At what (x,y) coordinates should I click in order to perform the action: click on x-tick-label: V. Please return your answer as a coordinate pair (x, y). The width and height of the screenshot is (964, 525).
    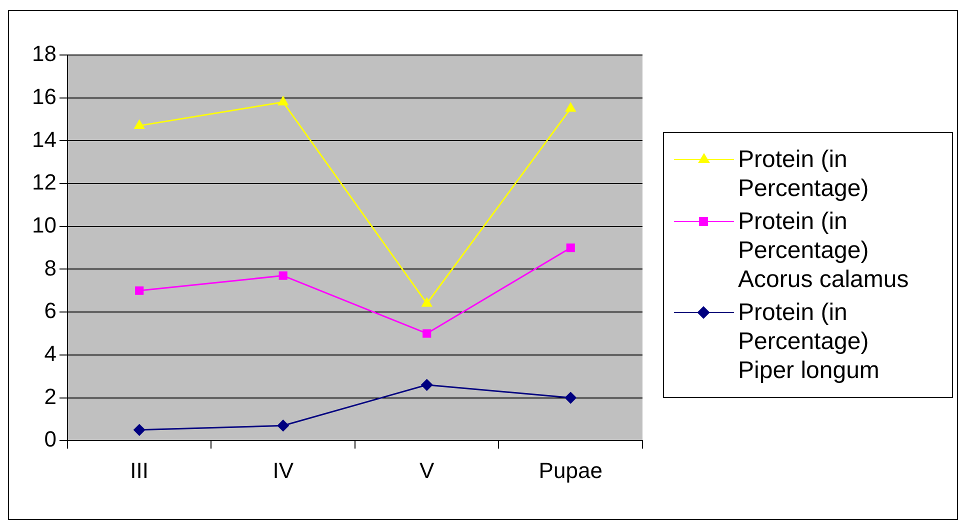
    Looking at the image, I should click on (427, 470).